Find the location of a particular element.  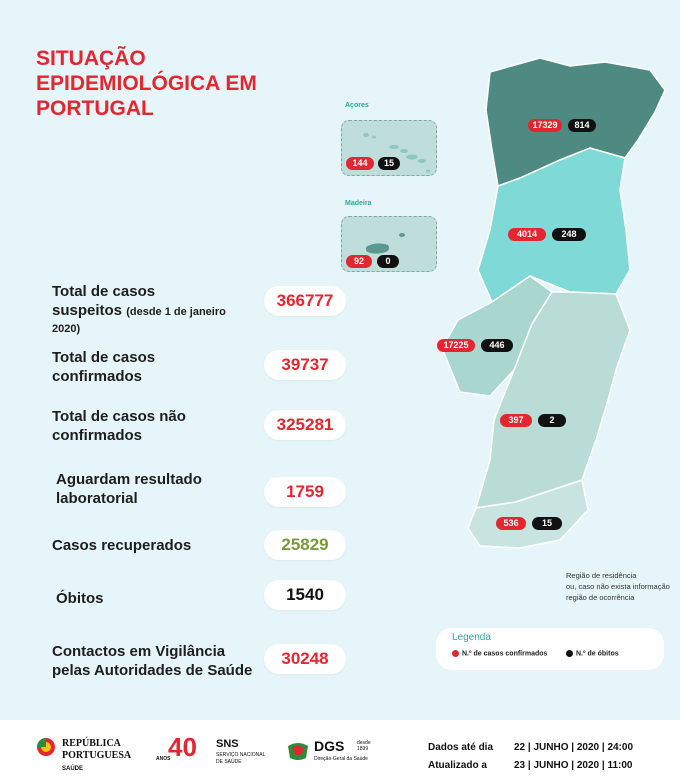

centro-cases-badge: 4014 is located at coordinates (527, 234).